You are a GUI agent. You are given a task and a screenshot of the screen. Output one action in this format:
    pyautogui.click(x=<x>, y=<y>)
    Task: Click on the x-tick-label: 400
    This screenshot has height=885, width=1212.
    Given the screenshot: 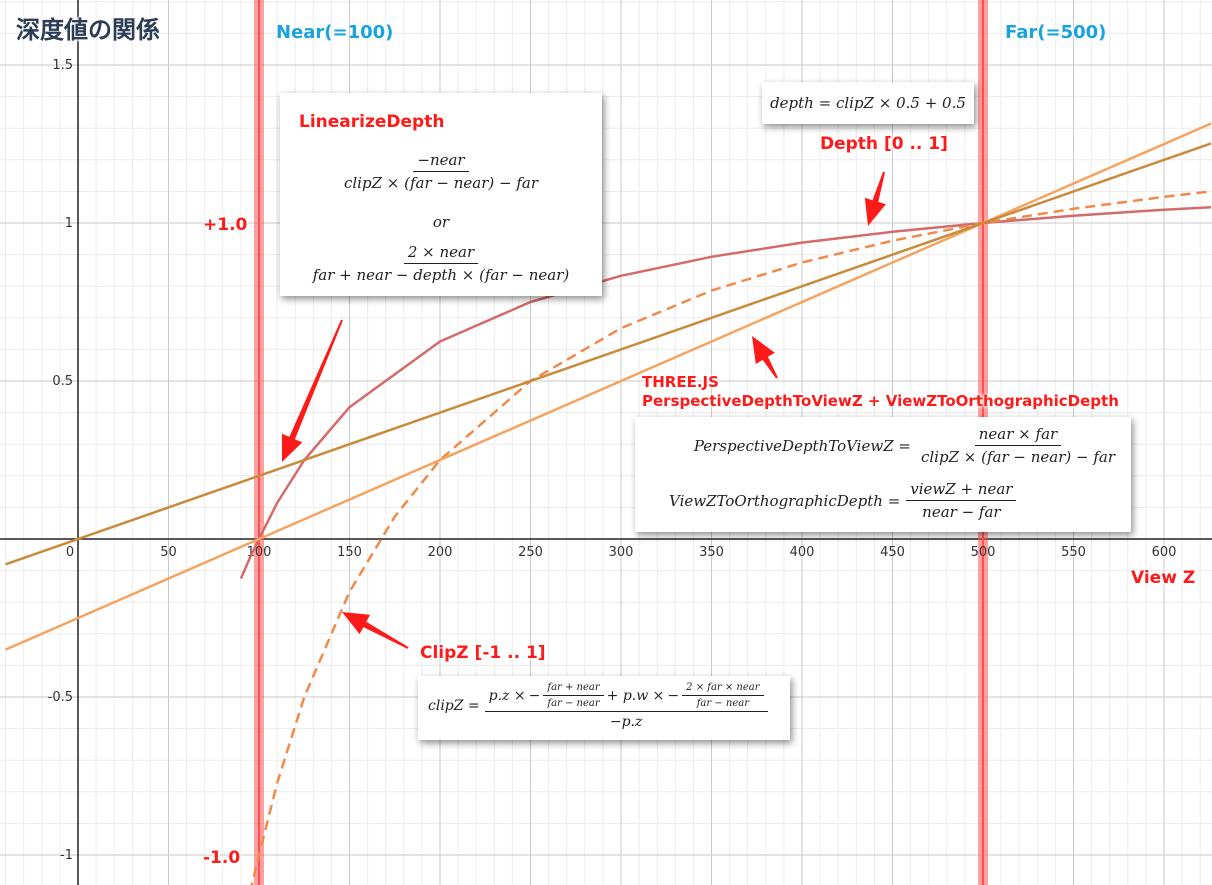 What is the action you would take?
    pyautogui.click(x=802, y=552)
    